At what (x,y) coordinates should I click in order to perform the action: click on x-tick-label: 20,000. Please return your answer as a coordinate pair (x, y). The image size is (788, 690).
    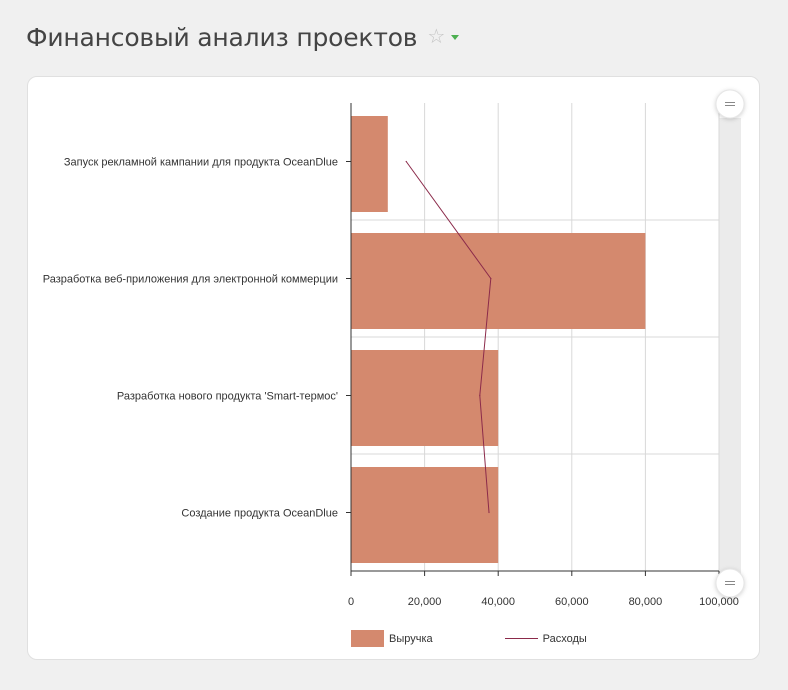
    Looking at the image, I should click on (425, 602).